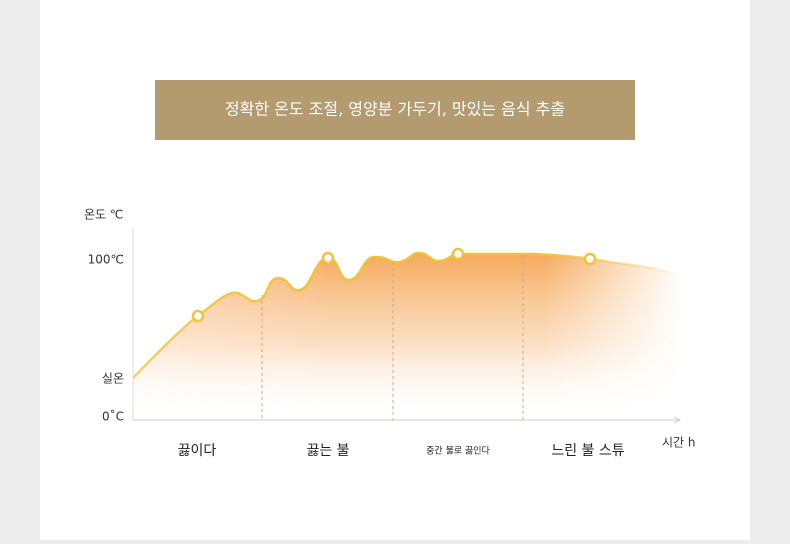  I want to click on phase-label: 끓이다, so click(197, 451).